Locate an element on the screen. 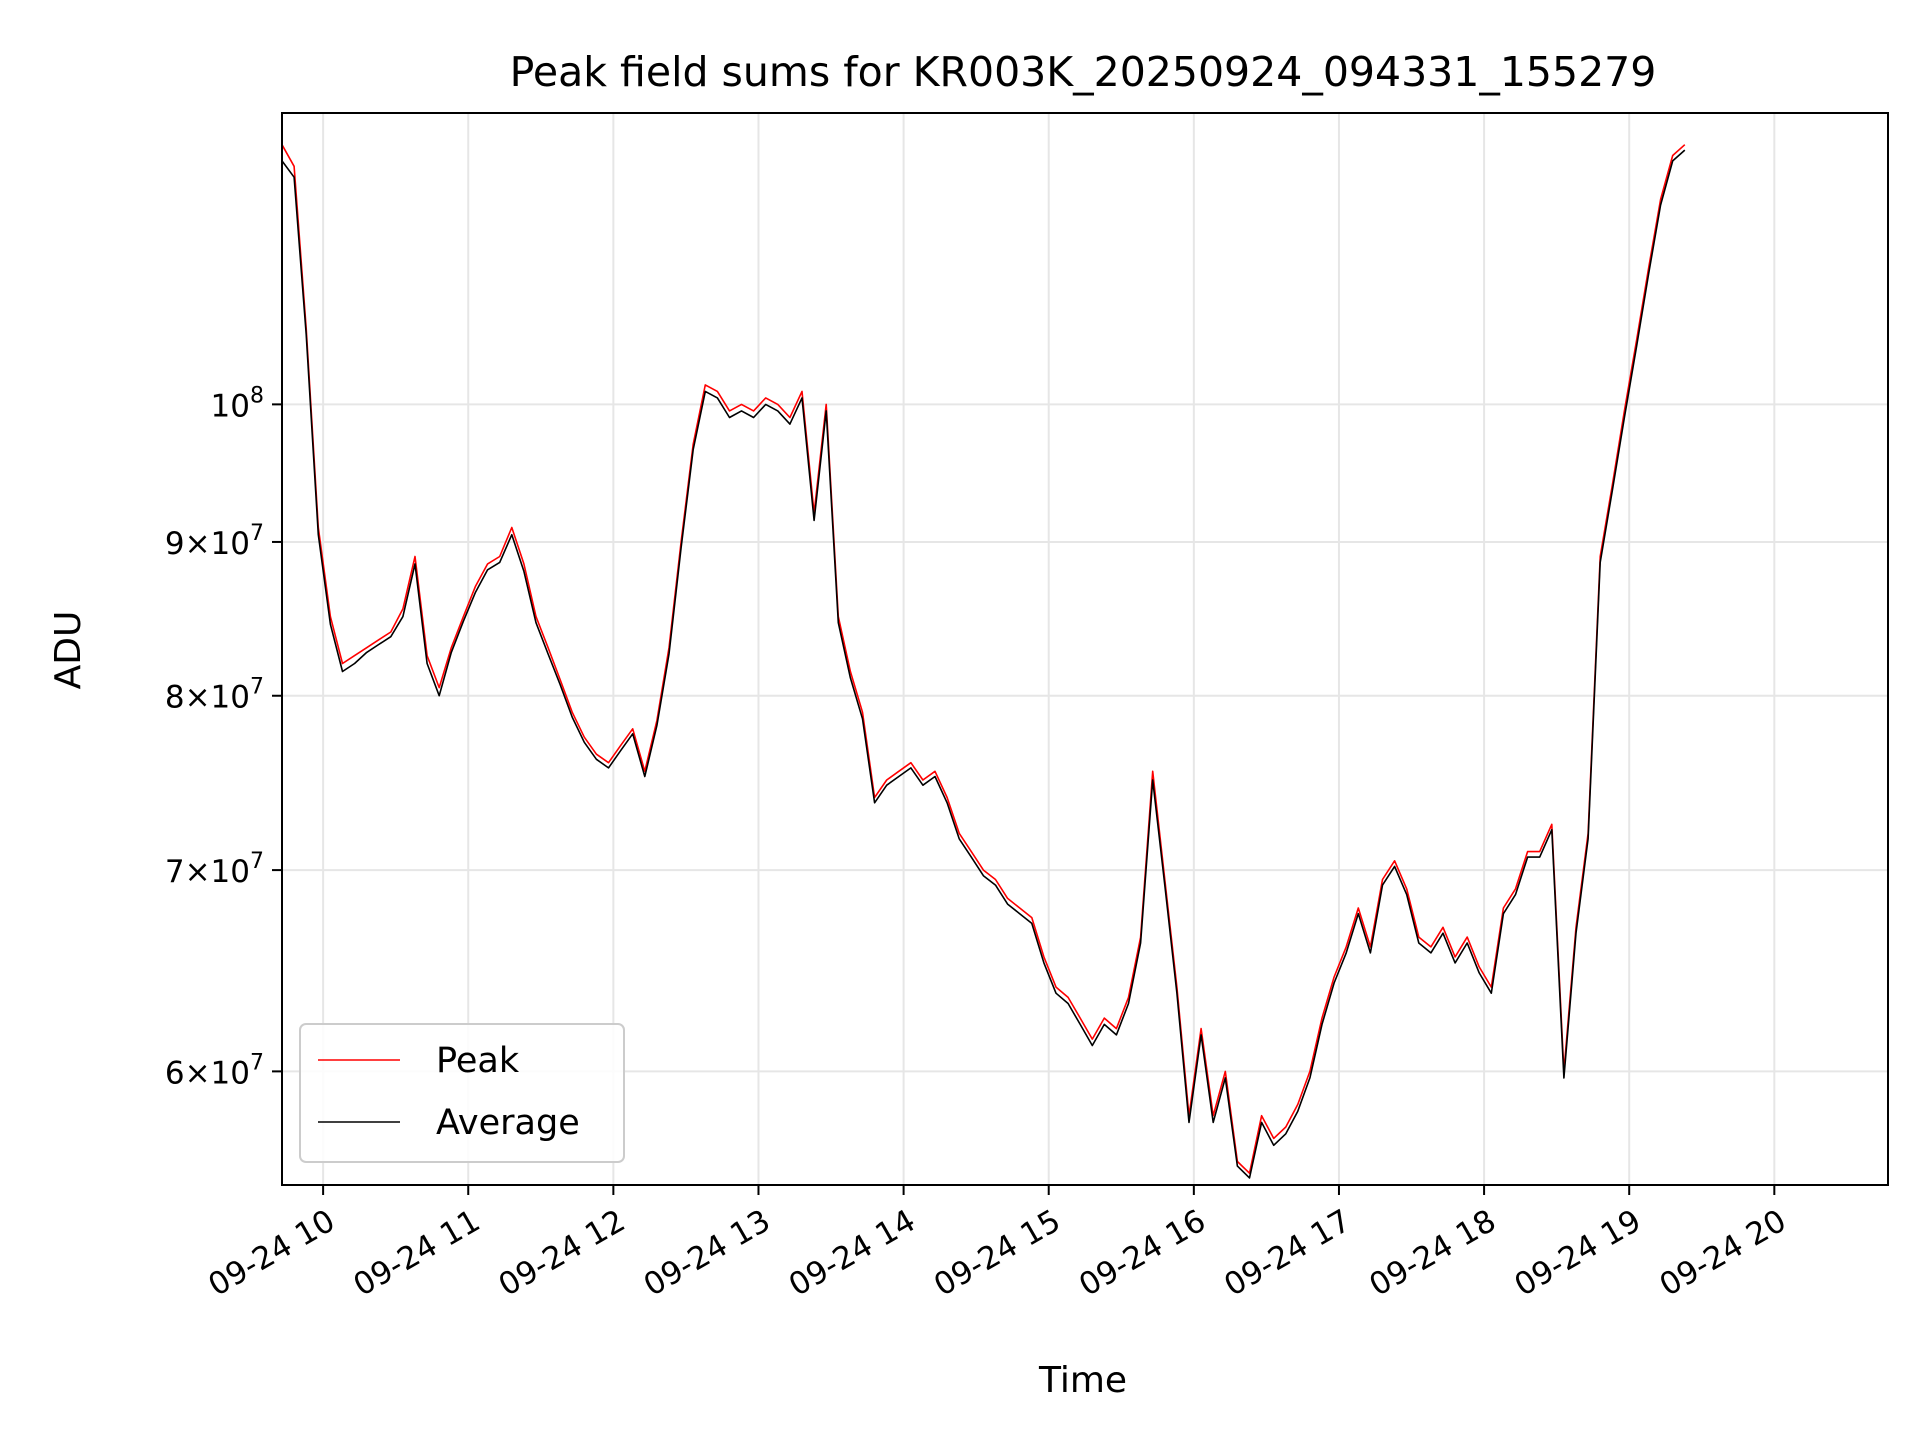  x-tick-label: 09-24 13 is located at coordinates (707, 1253).